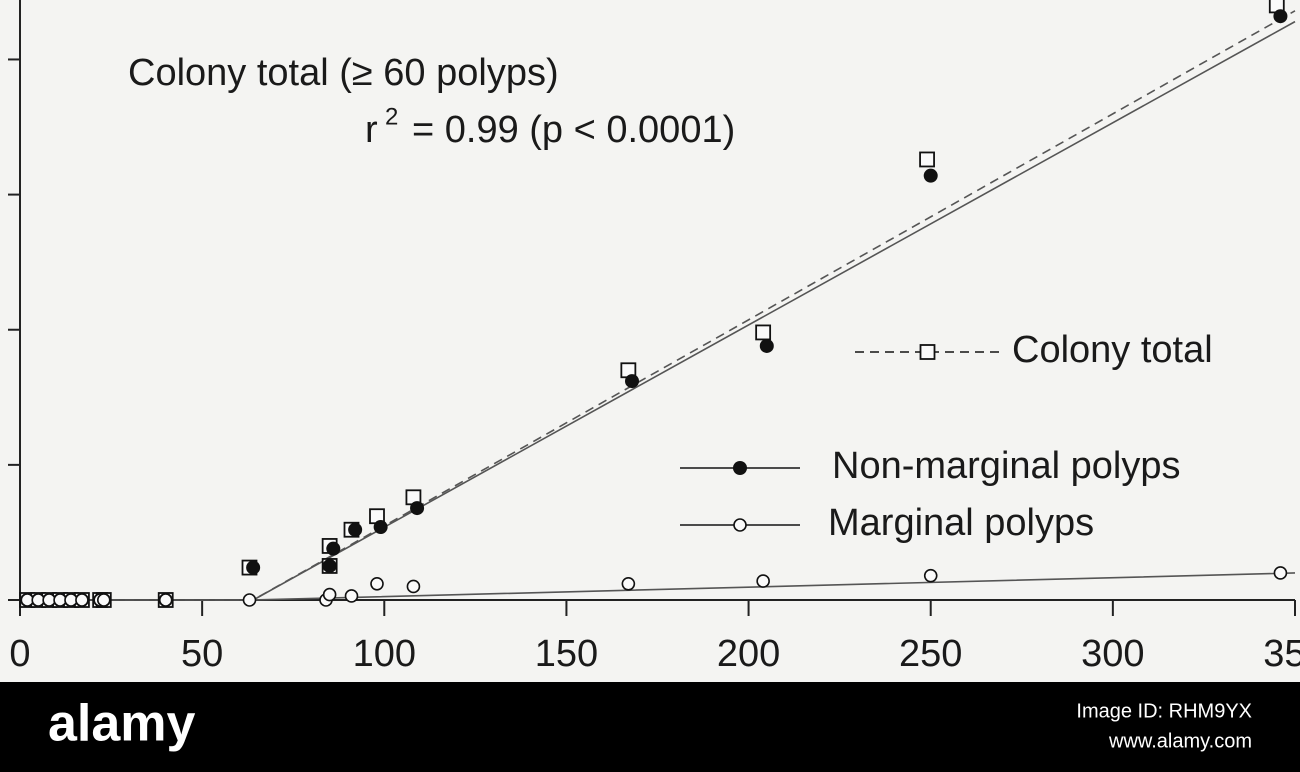  Describe the element at coordinates (202, 654) in the screenshot. I see `x-tick-label: 50` at that location.